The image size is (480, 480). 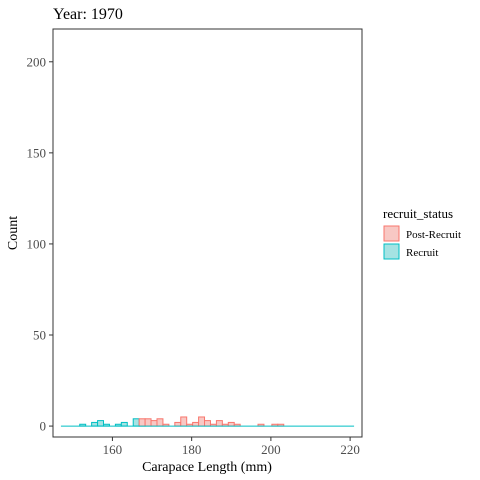 I want to click on y-tick-label: 100, so click(x=37, y=243).